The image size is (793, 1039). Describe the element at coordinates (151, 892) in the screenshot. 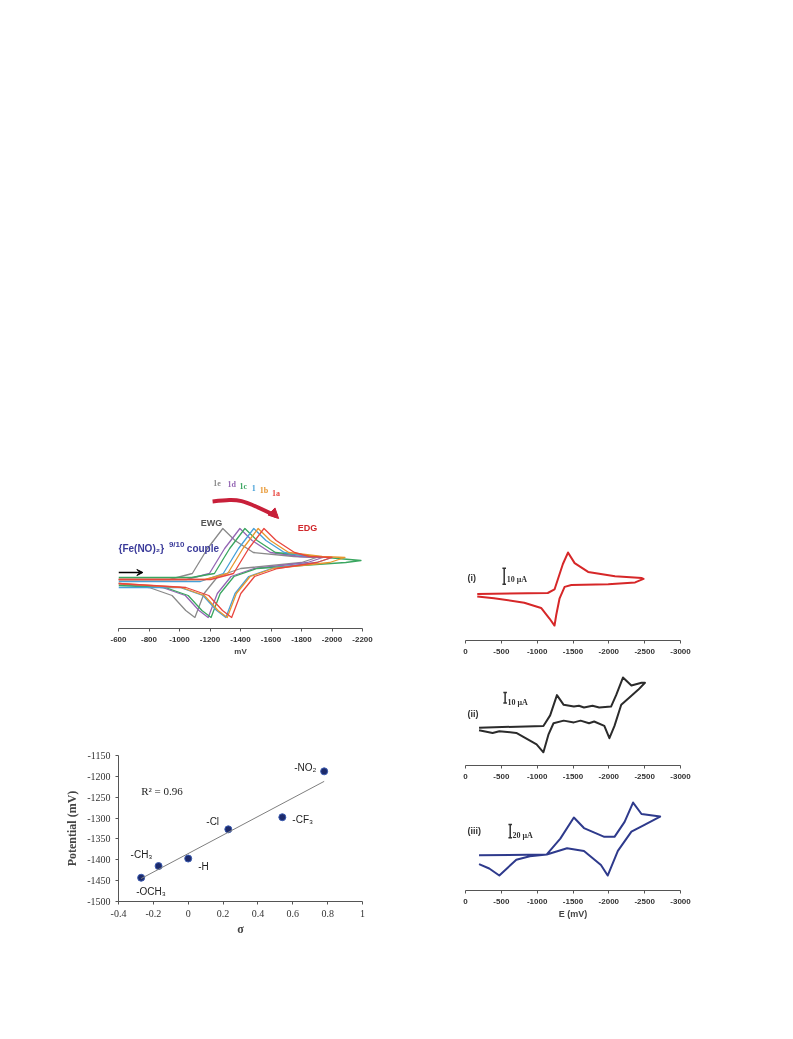

I see `annotation: -OCH₃` at that location.